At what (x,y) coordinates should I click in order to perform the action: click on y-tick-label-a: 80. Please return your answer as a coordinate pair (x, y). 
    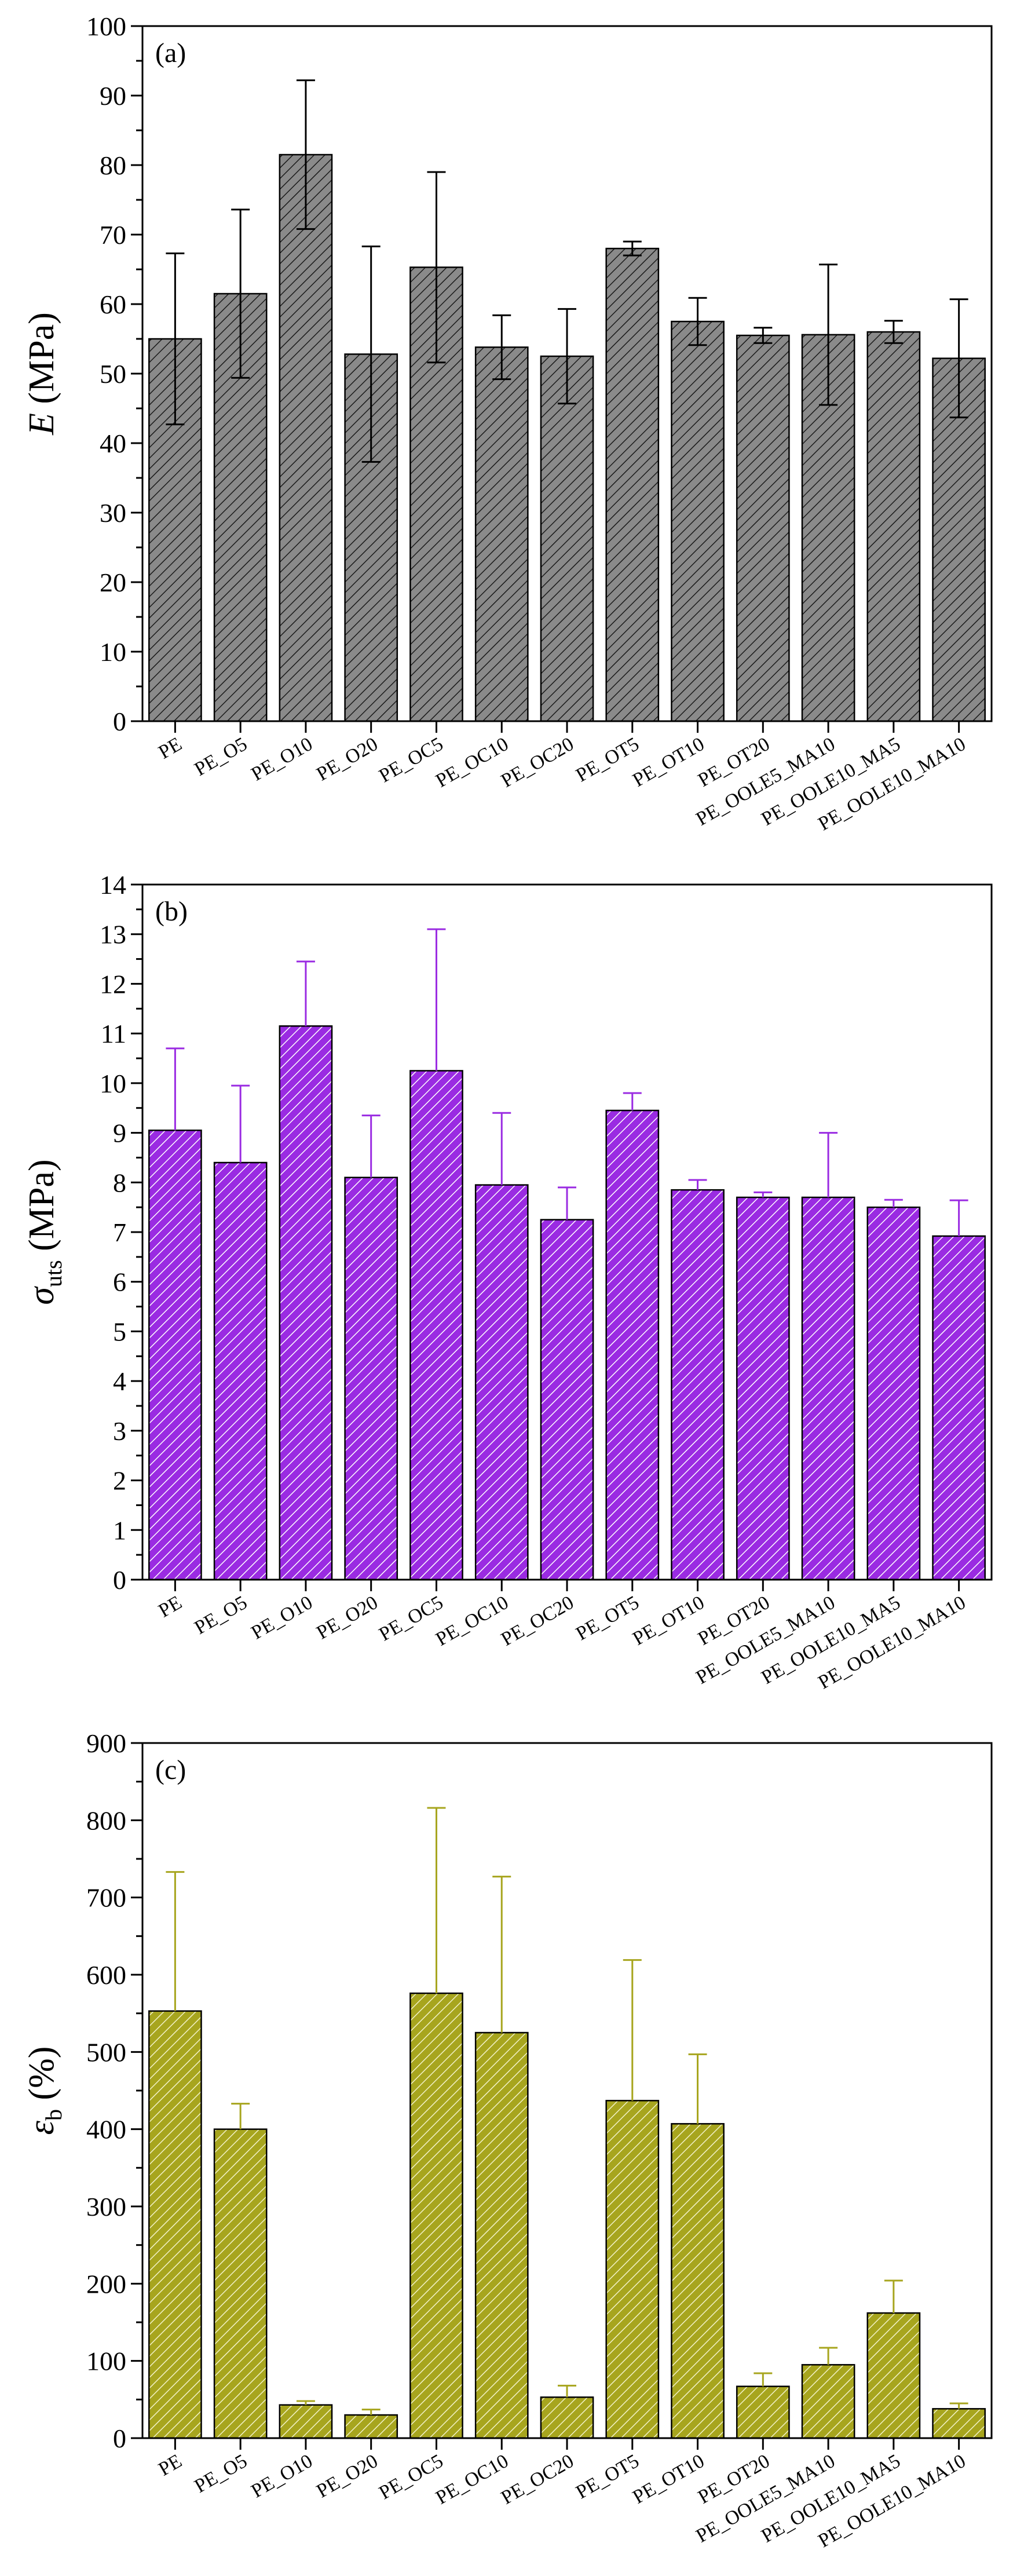
    Looking at the image, I should click on (113, 165).